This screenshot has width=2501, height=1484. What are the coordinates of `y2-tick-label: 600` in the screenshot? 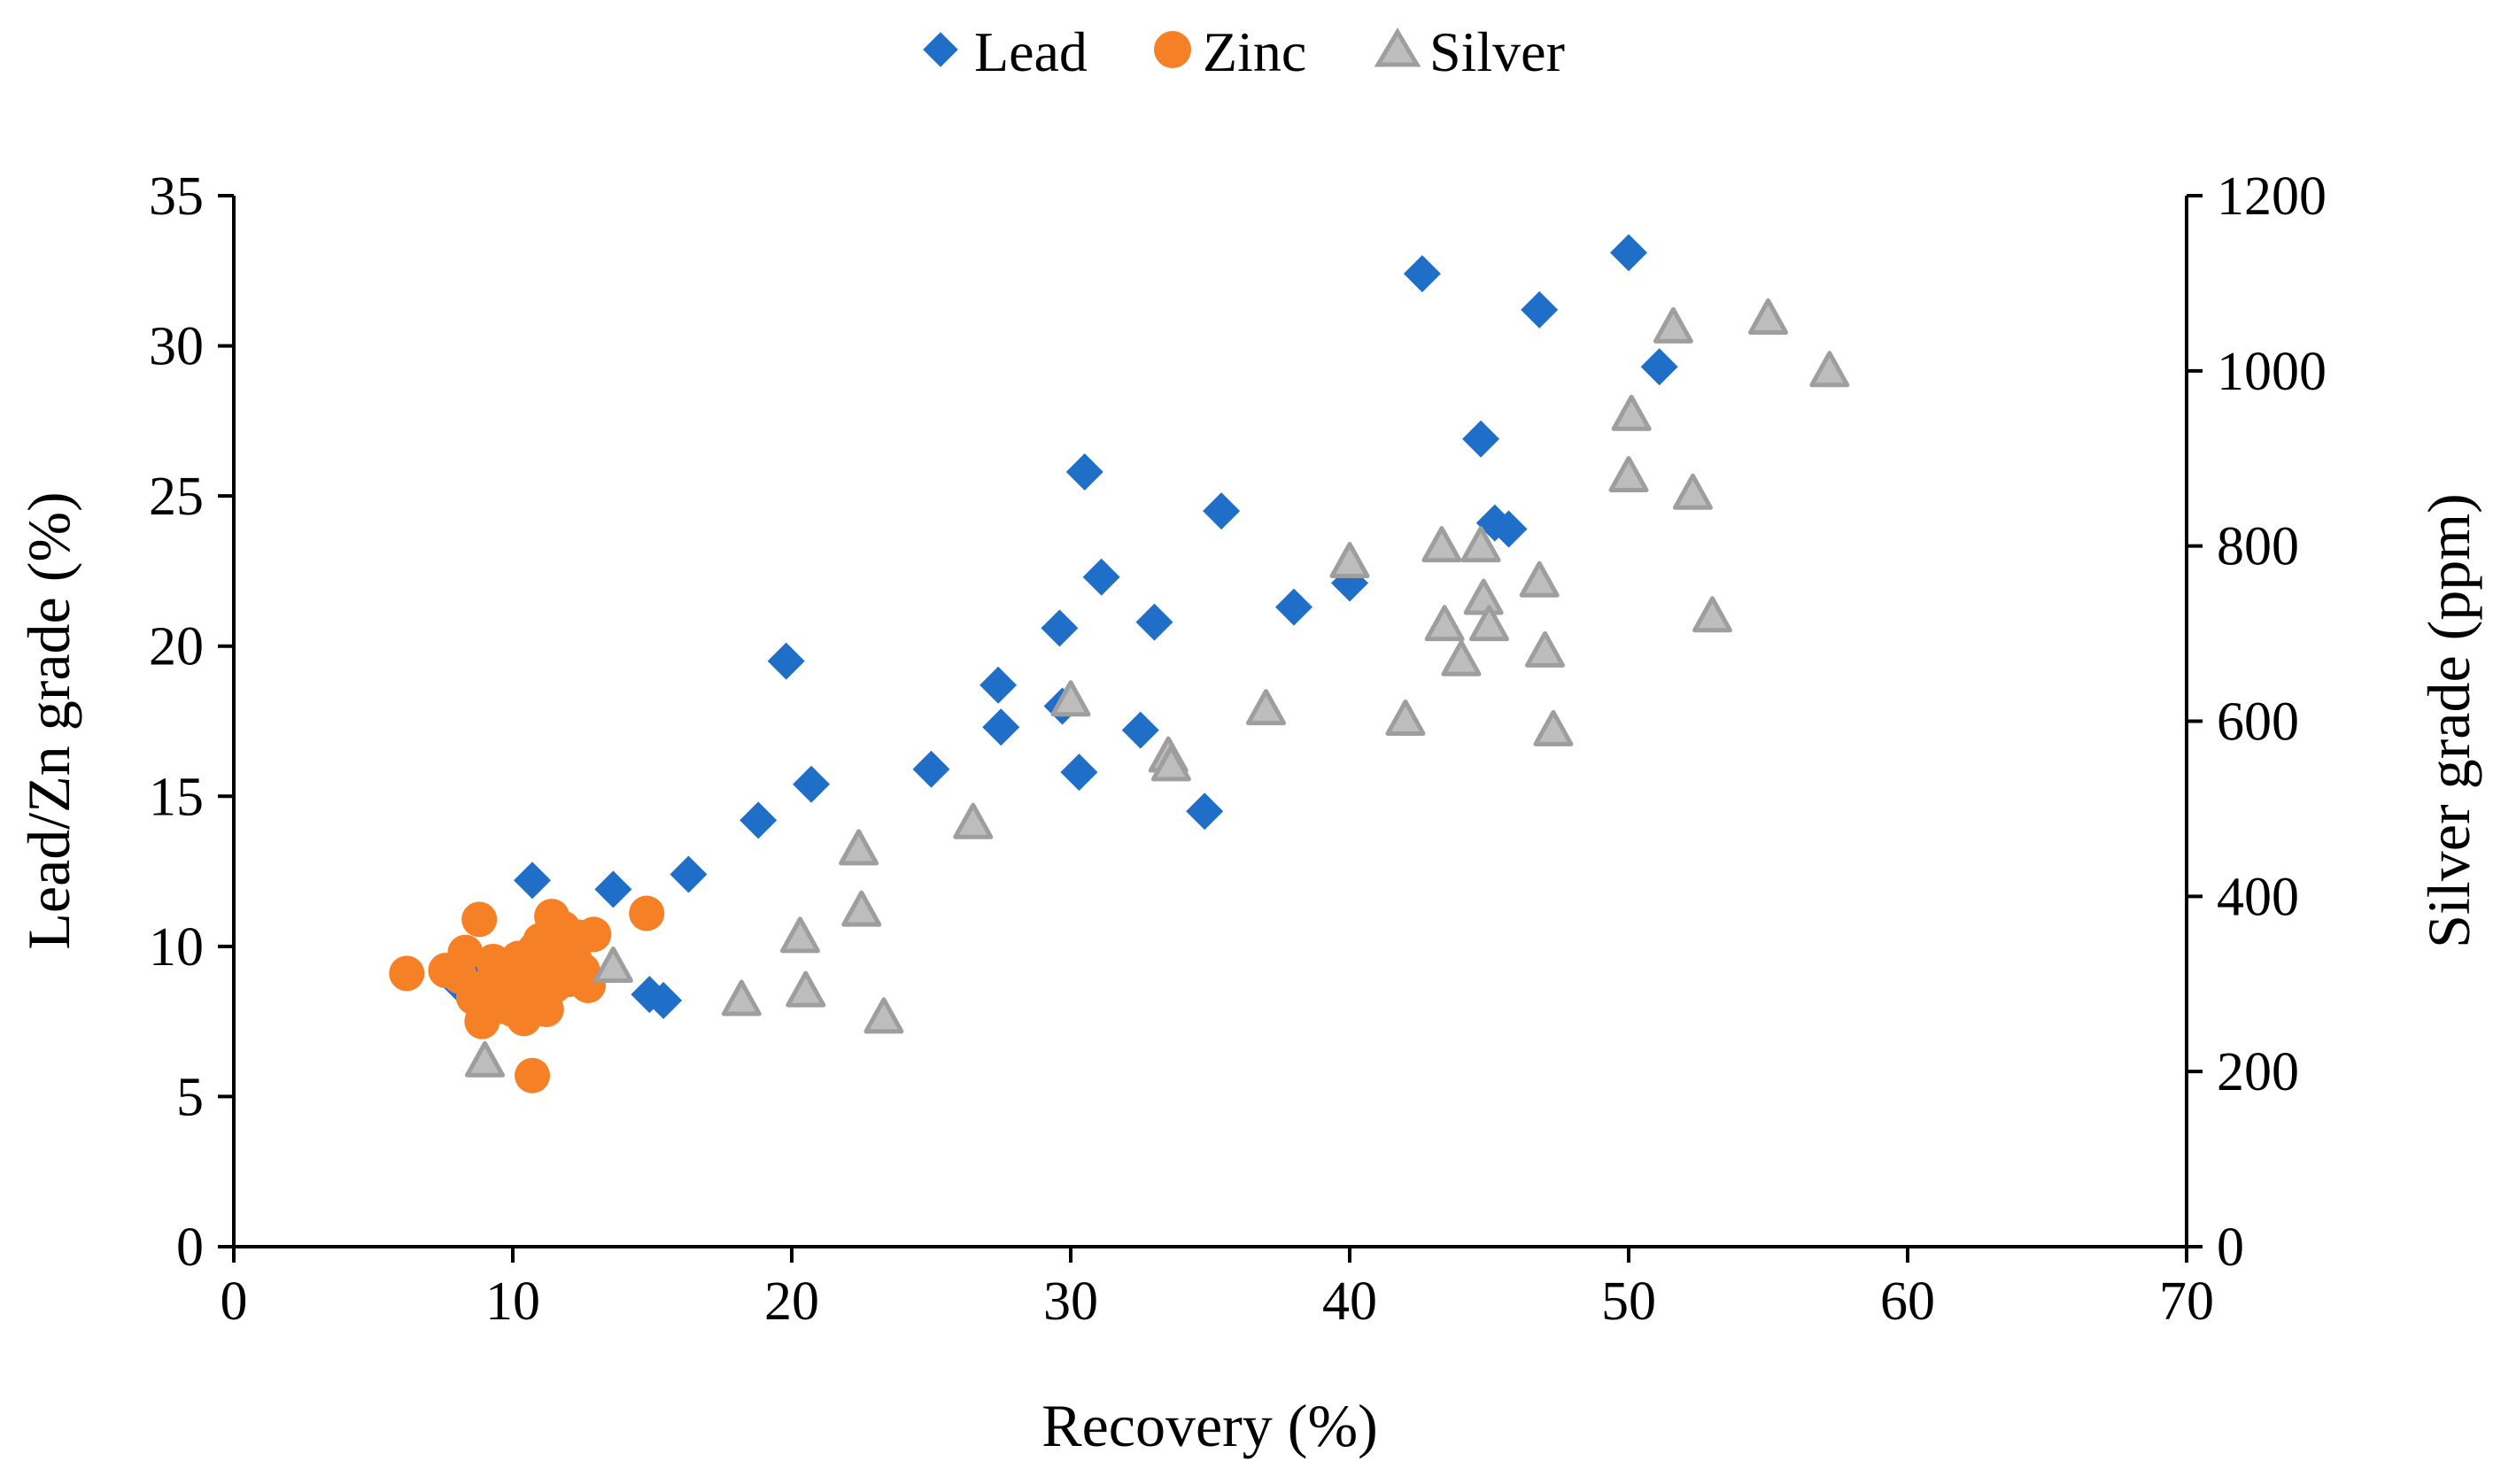 It's located at (2258, 722).